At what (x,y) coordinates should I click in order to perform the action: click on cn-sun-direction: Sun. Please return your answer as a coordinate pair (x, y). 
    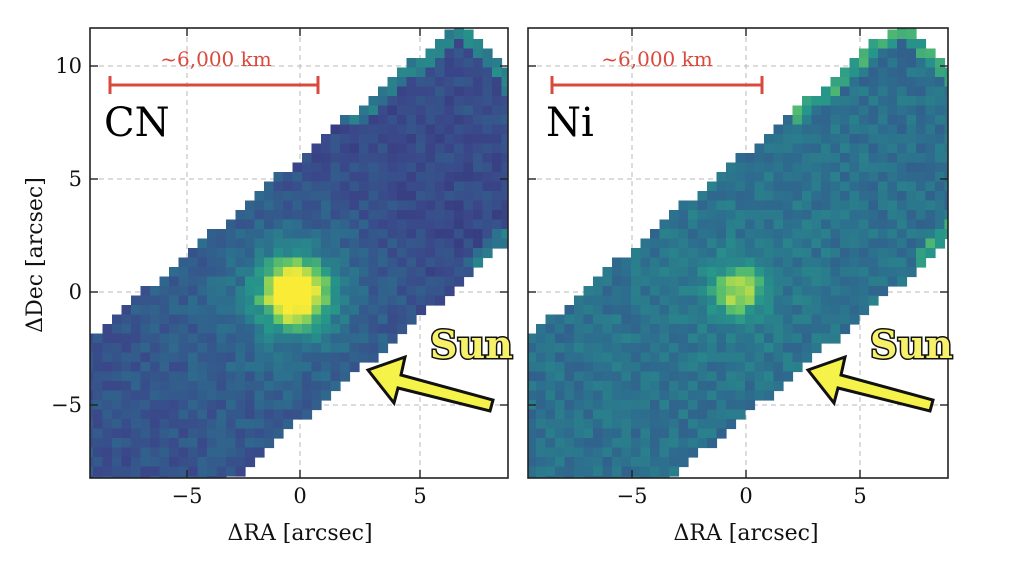
    Looking at the image, I should click on (439, 367).